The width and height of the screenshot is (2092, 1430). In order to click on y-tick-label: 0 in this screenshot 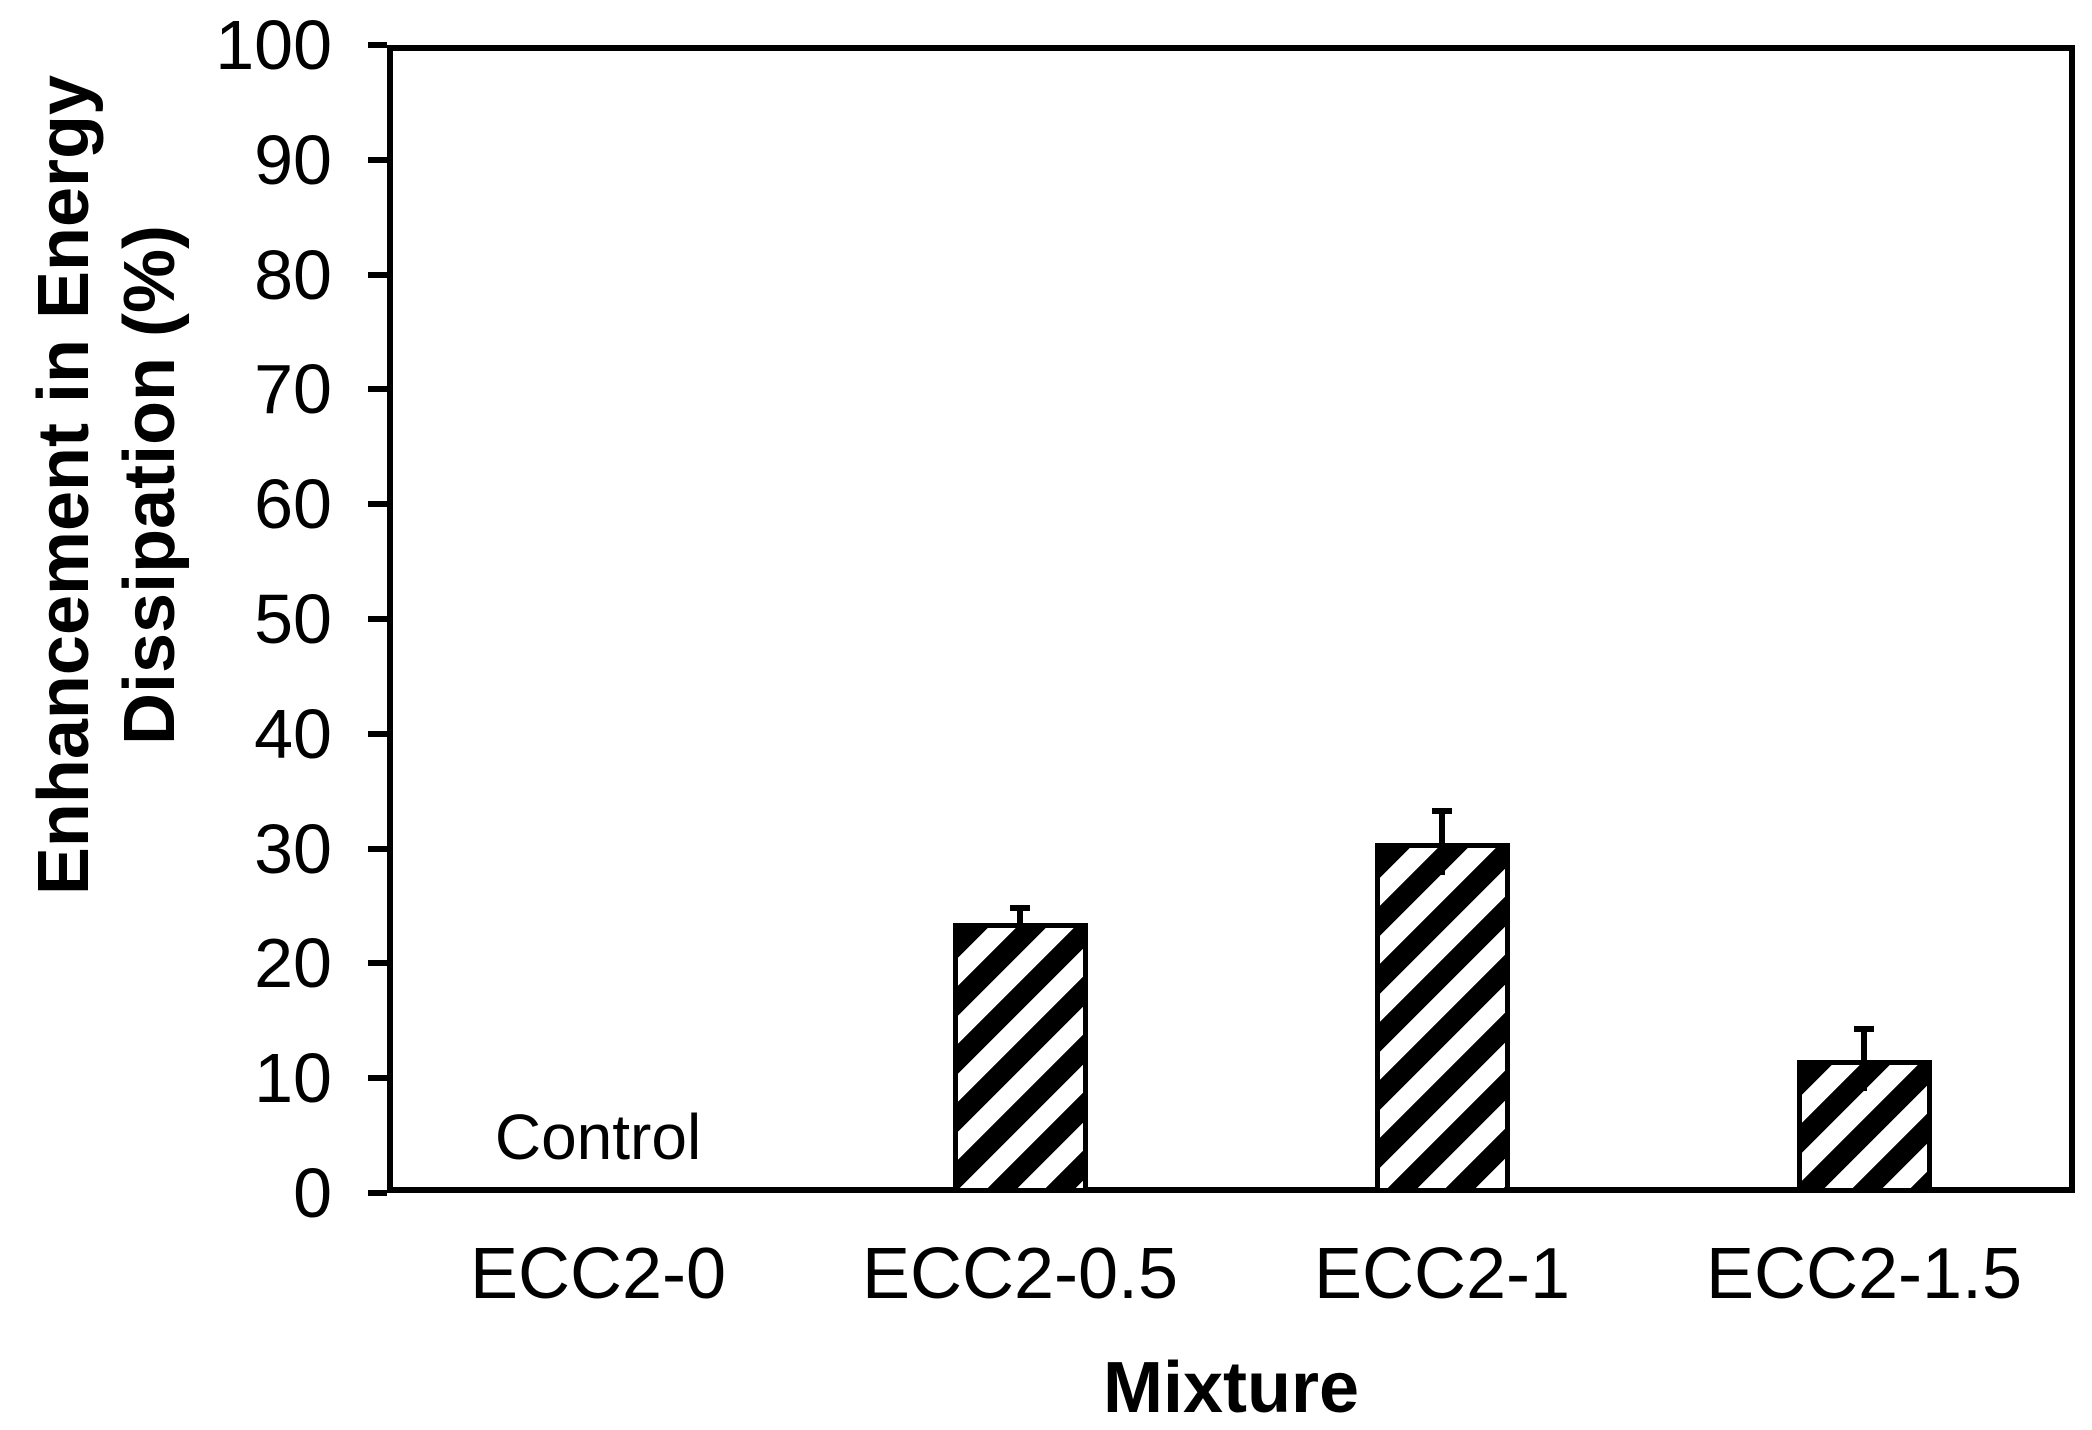, I will do `click(312, 1193)`.